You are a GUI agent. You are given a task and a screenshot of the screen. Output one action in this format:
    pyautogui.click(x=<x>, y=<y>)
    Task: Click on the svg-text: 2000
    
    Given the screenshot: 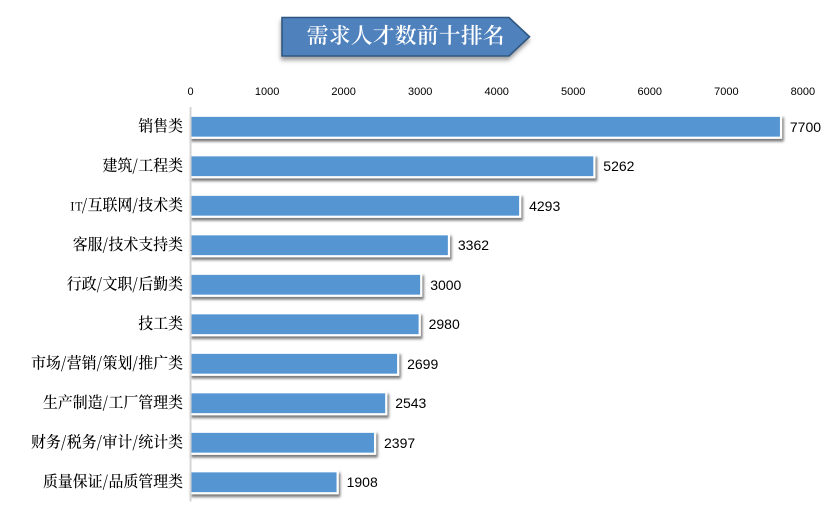 What is the action you would take?
    pyautogui.click(x=343, y=92)
    